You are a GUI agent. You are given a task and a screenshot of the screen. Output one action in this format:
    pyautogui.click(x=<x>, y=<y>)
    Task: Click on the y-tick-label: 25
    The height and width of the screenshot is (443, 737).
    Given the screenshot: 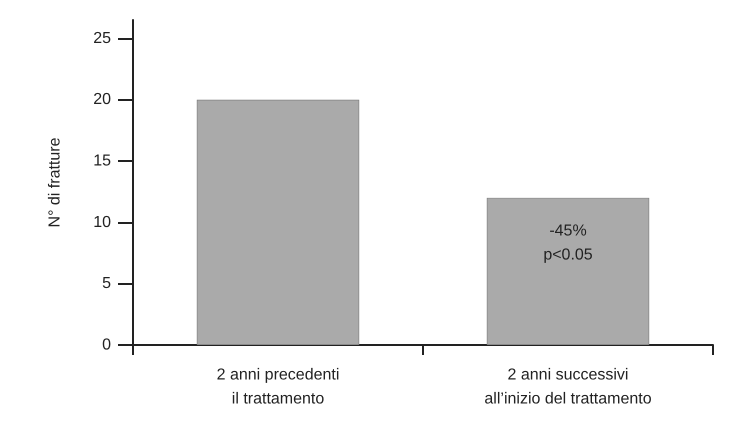 What is the action you would take?
    pyautogui.click(x=102, y=38)
    